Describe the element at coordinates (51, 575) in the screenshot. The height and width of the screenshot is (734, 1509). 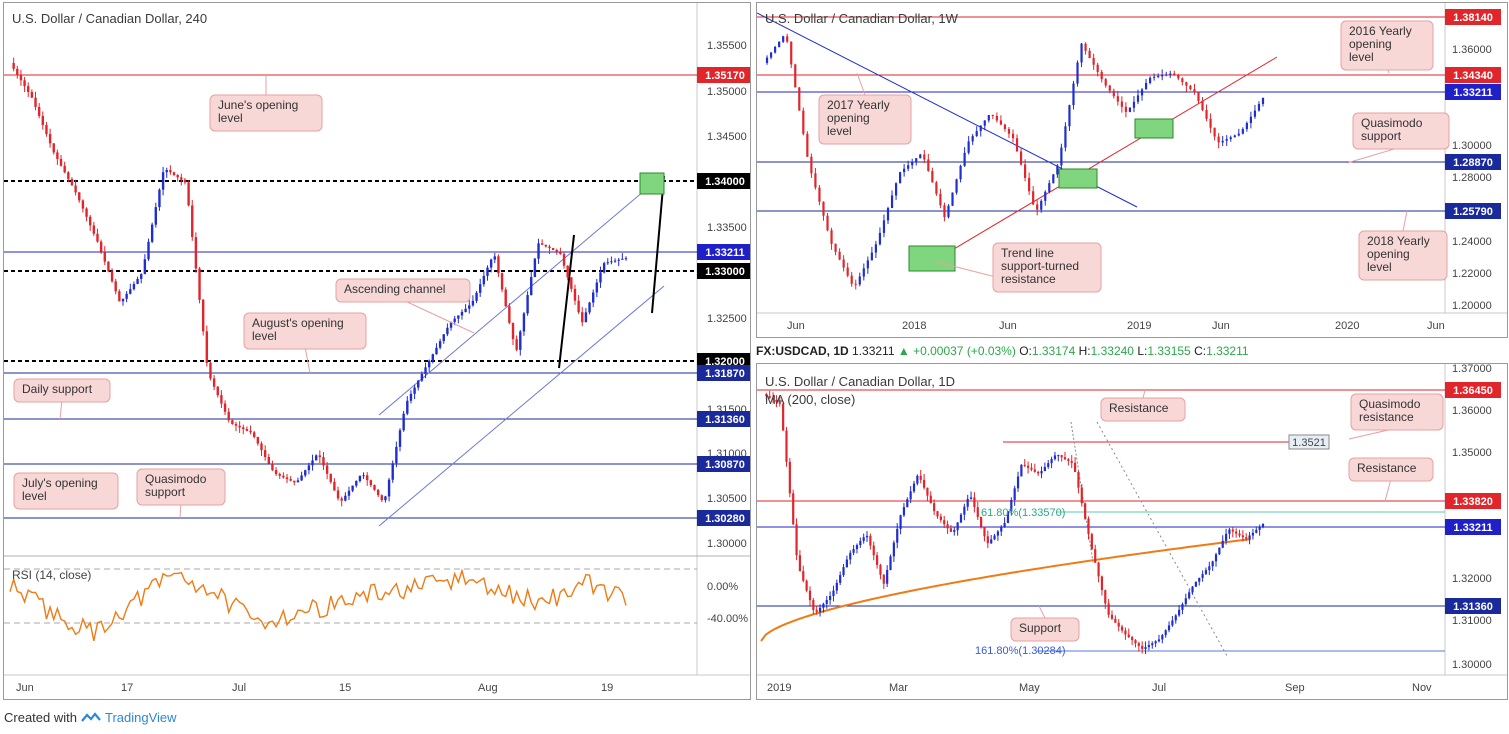
I see `rsi-label: RSI (14, close)` at that location.